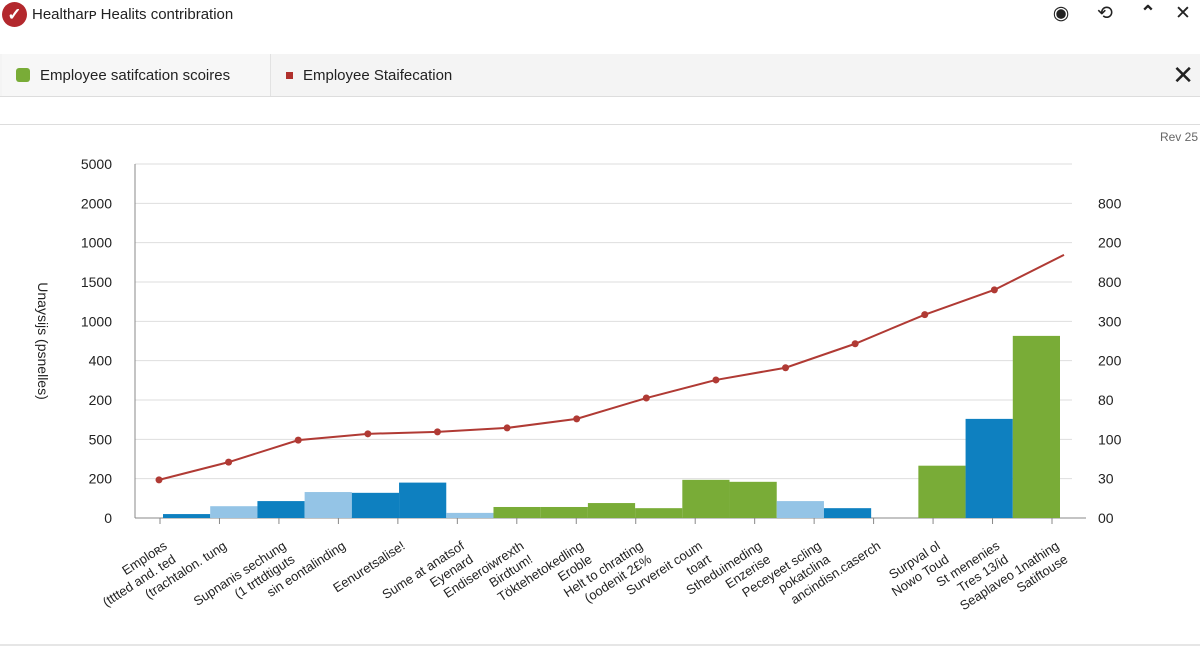 This screenshot has height=654, width=1200. I want to click on y-left-tick-label: 500, so click(101, 439).